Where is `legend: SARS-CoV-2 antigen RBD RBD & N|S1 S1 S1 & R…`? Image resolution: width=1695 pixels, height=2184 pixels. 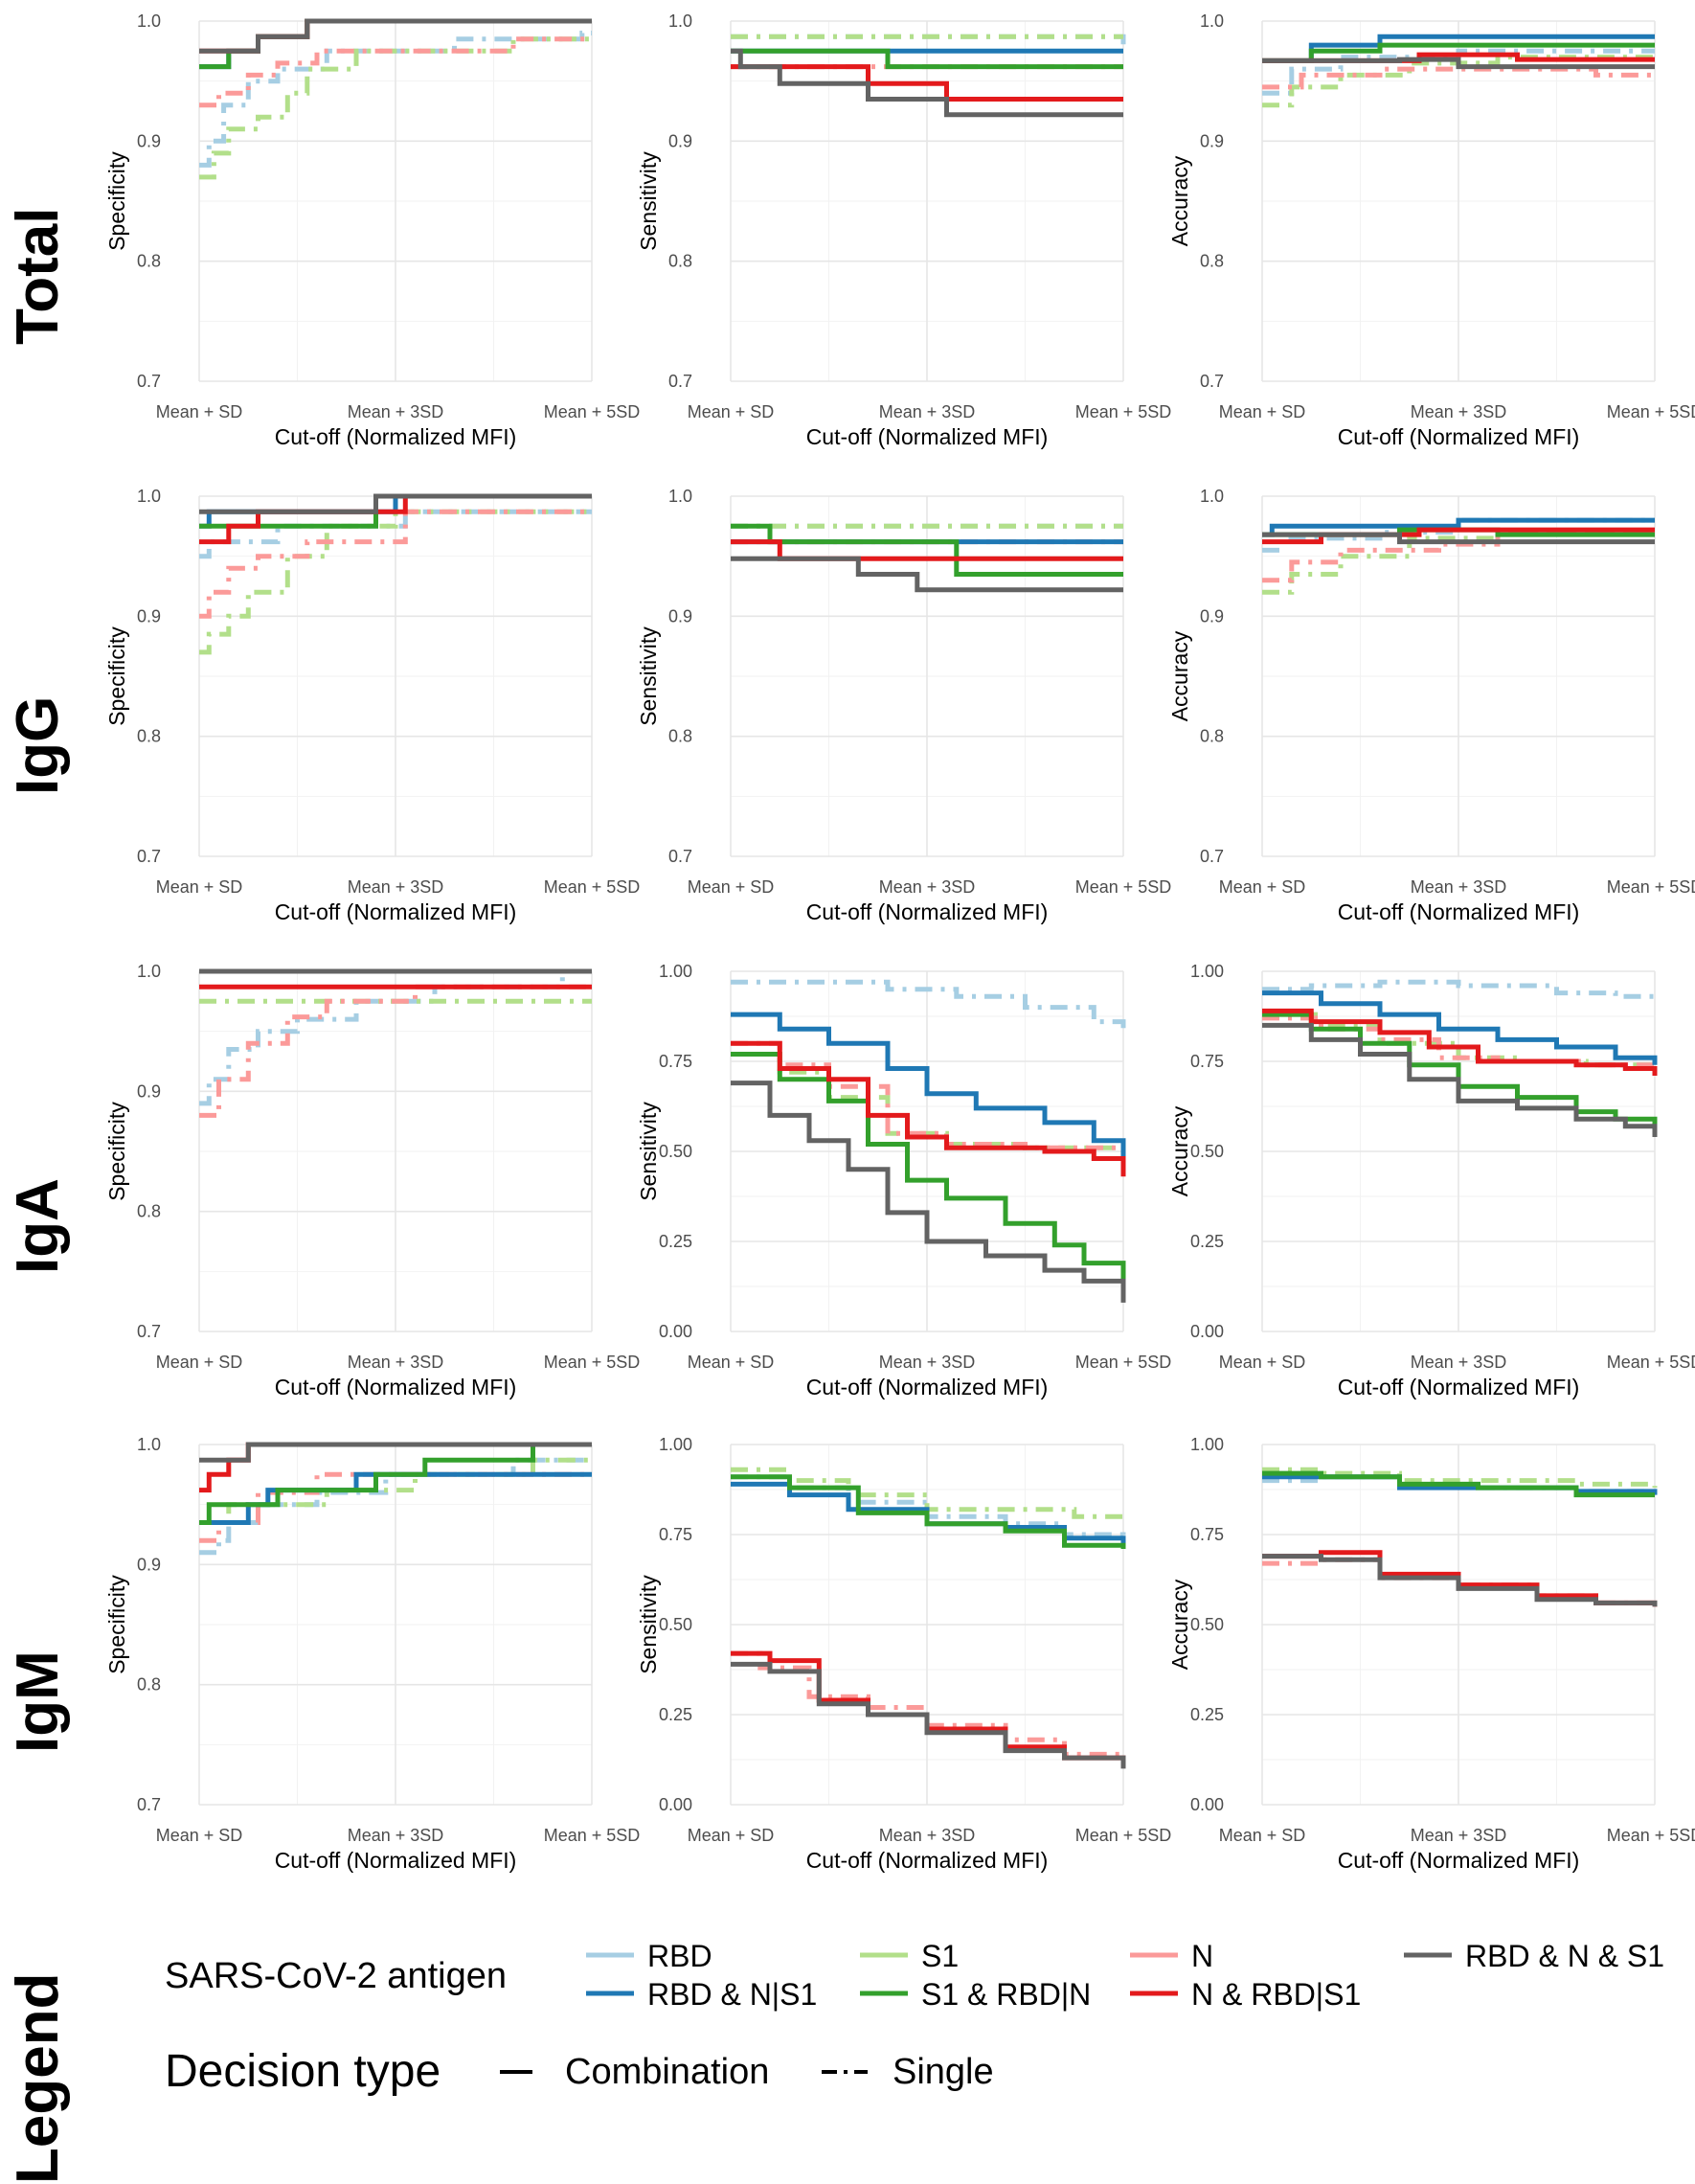
legend: SARS-CoV-2 antigen RBD RBD & N|S1 S1 S1 & R… is located at coordinates (915, 2018).